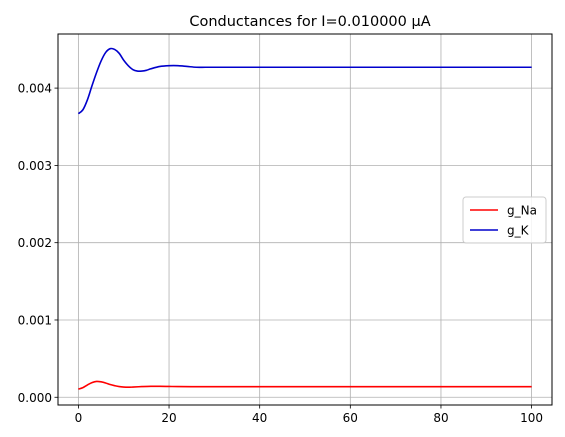 The height and width of the screenshot is (437, 565). I want to click on legend-box, so click(504, 220).